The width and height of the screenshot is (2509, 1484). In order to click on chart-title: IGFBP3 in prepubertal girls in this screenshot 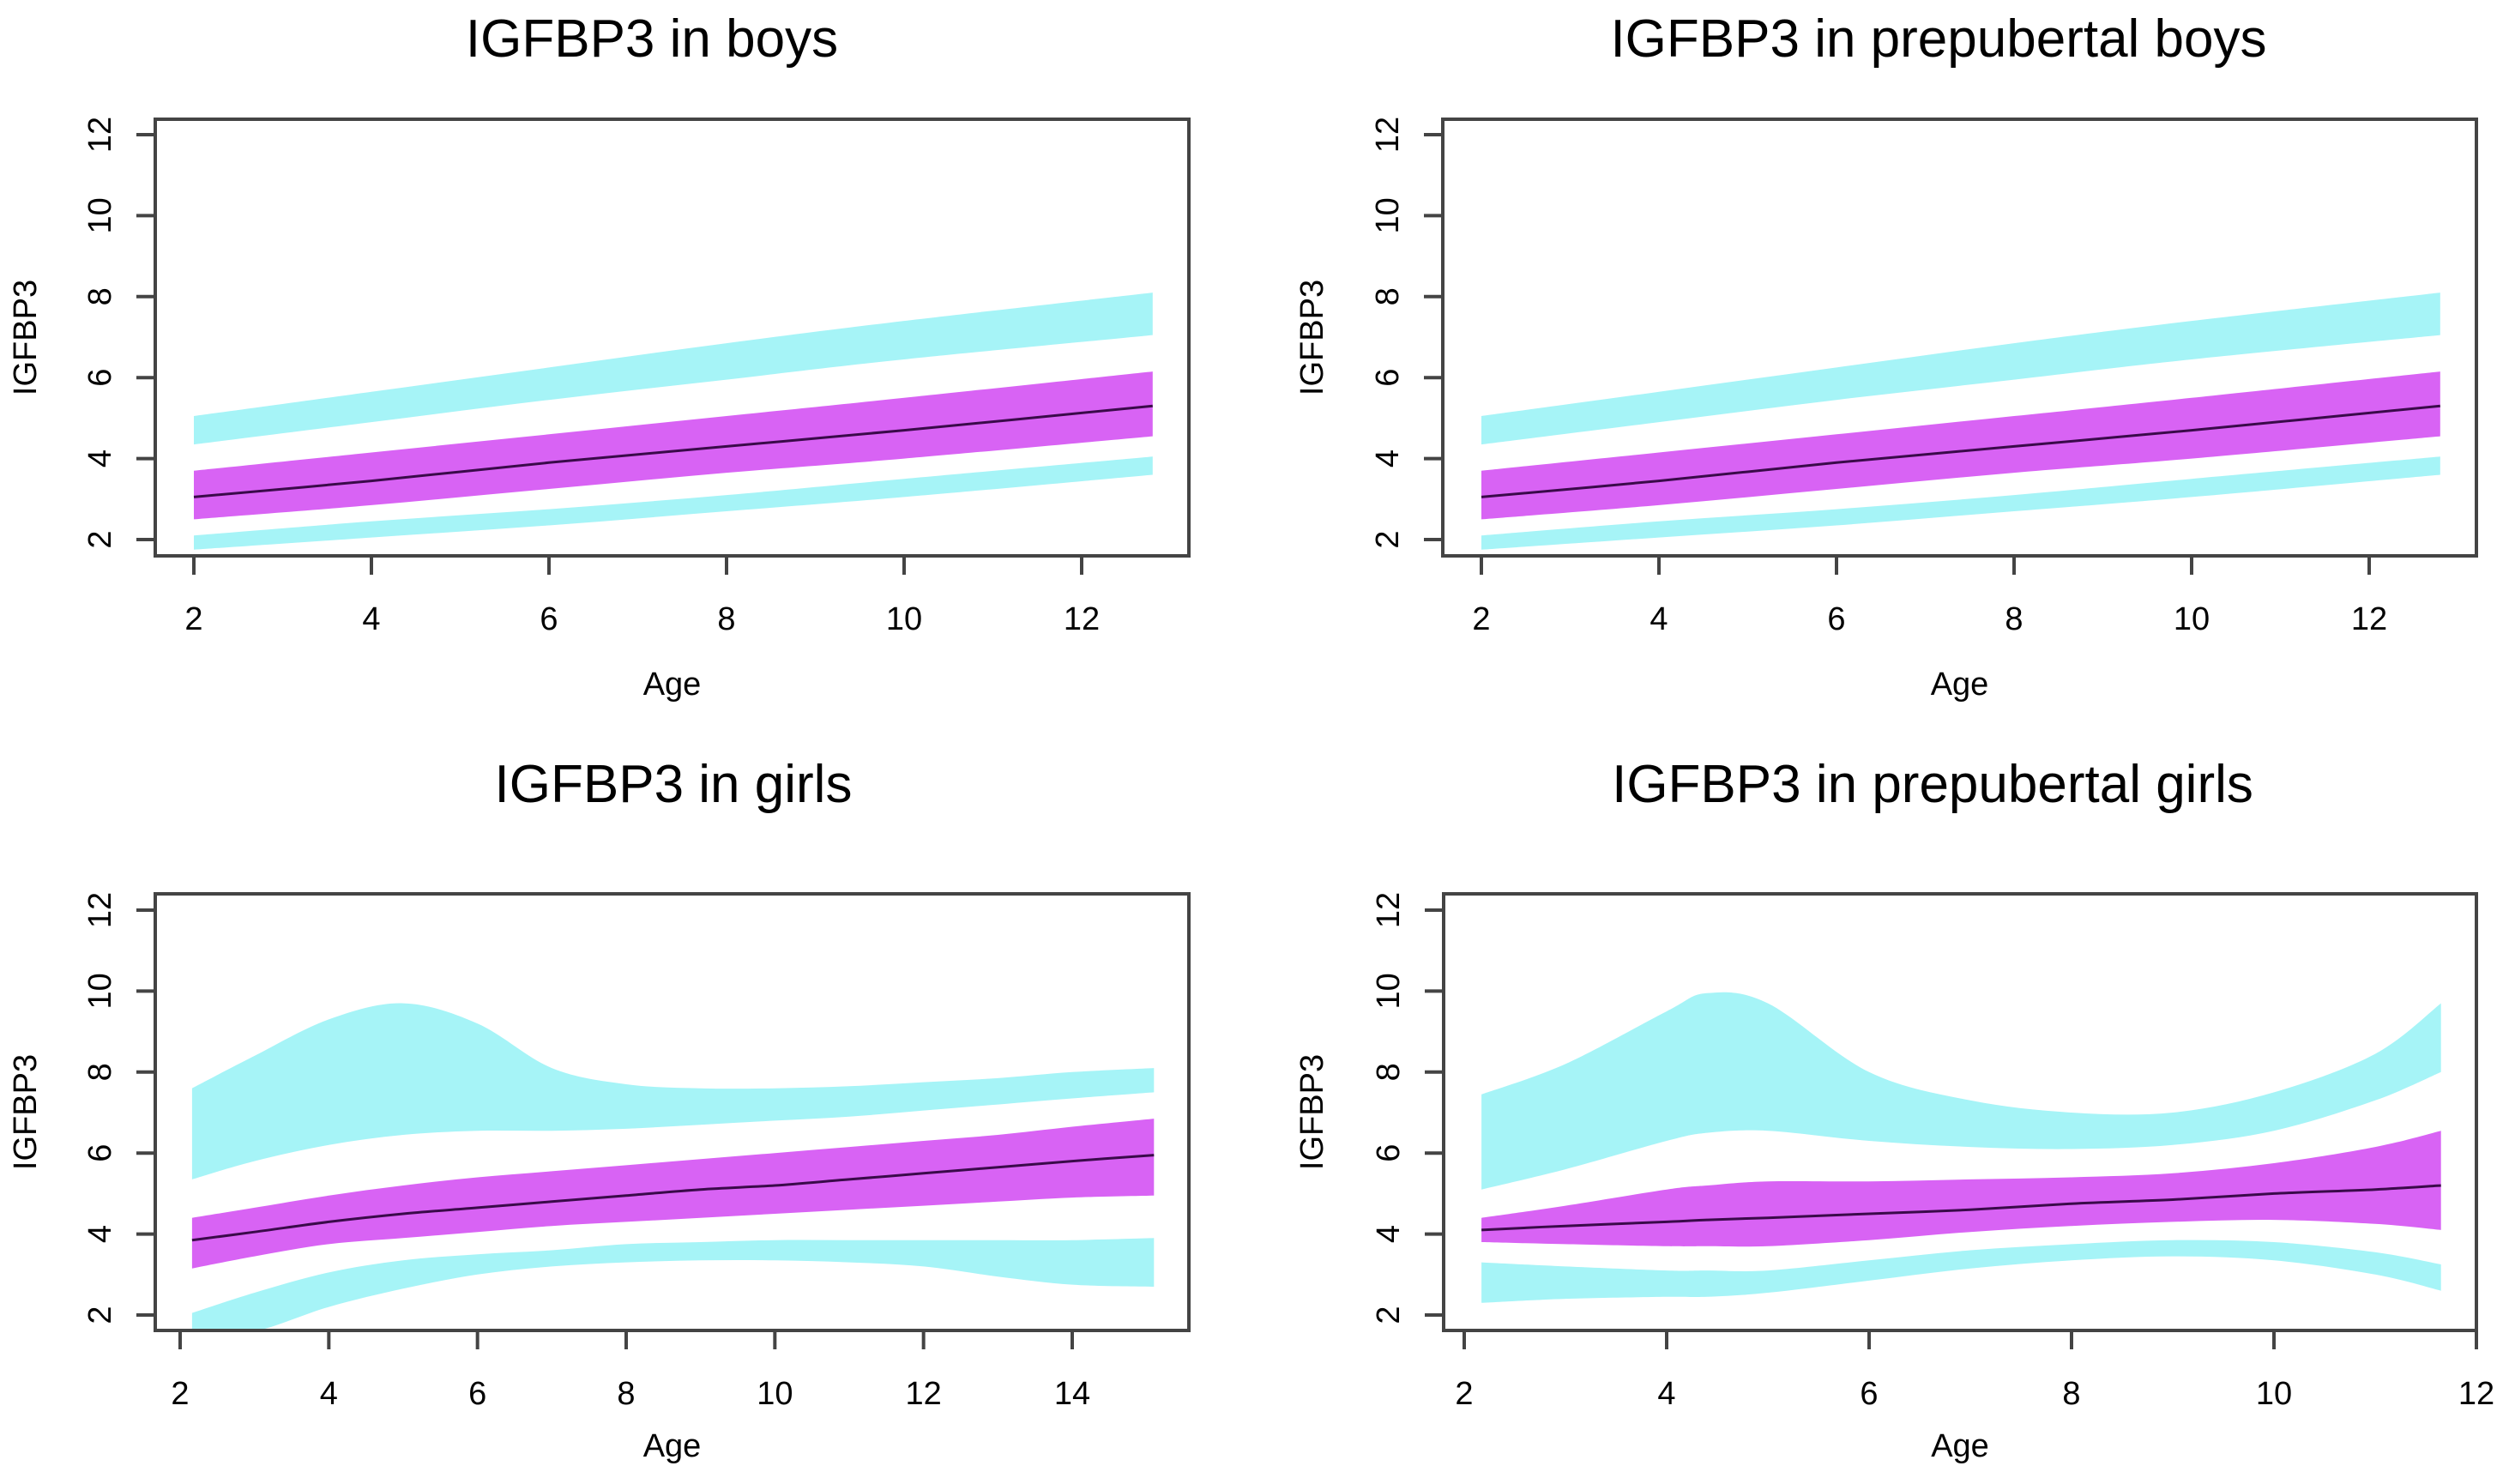, I will do `click(1932, 784)`.